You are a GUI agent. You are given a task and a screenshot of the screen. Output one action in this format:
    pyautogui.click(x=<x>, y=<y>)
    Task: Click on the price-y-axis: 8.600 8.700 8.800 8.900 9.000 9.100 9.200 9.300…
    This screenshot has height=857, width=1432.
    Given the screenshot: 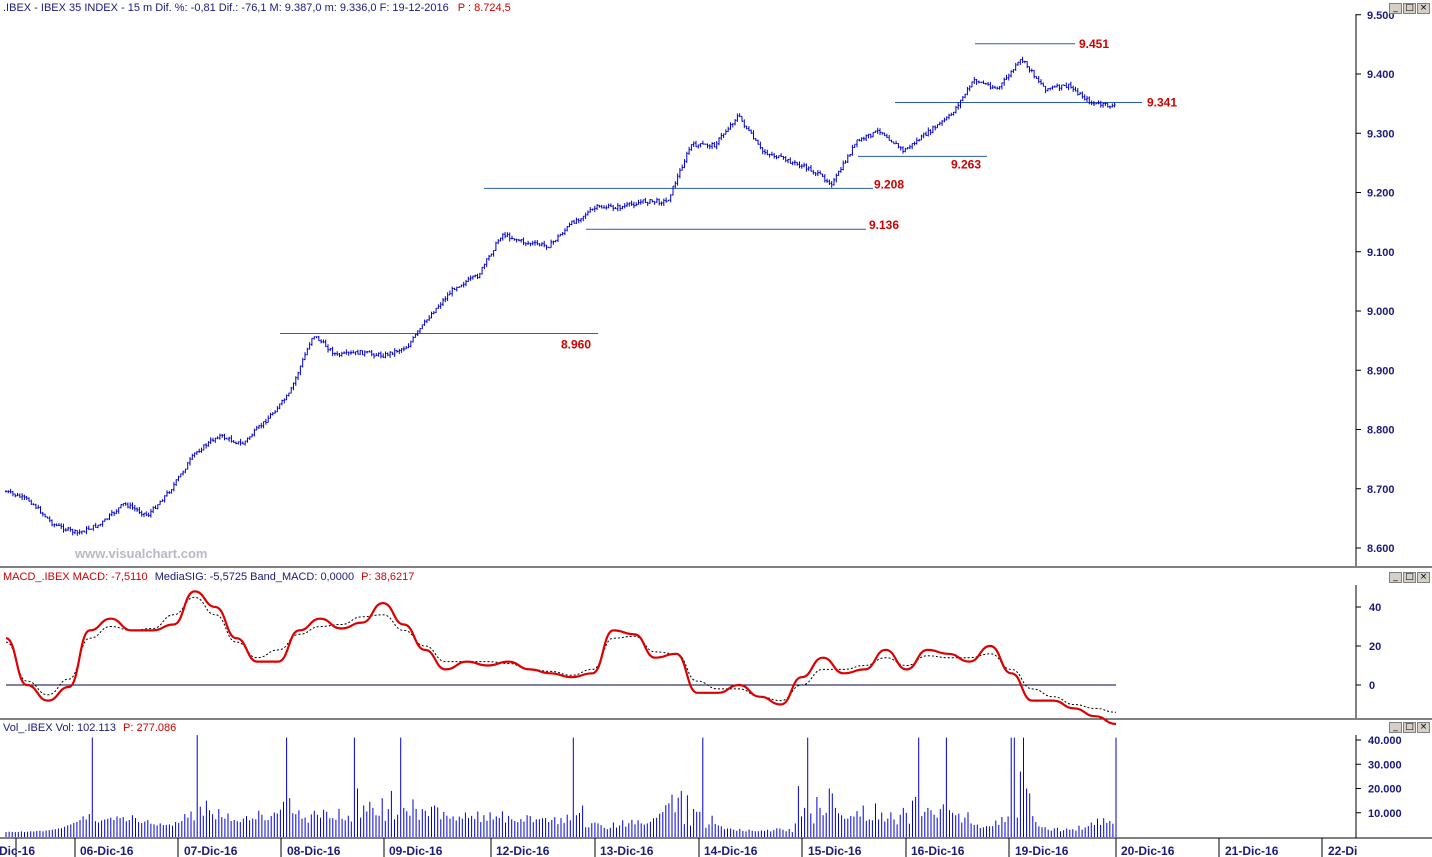 What is the action you would take?
    pyautogui.click(x=1375, y=282)
    